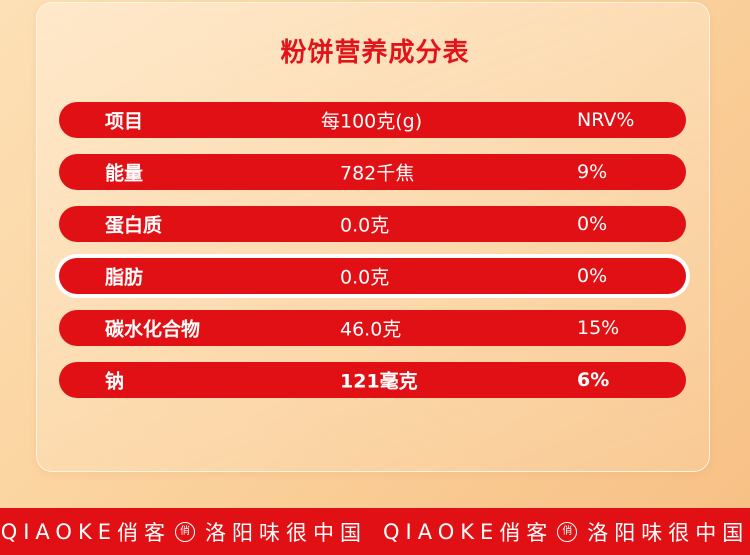 The image size is (750, 555). I want to click on table-row: 碳水化合物 46.0克 15%, so click(372, 328).